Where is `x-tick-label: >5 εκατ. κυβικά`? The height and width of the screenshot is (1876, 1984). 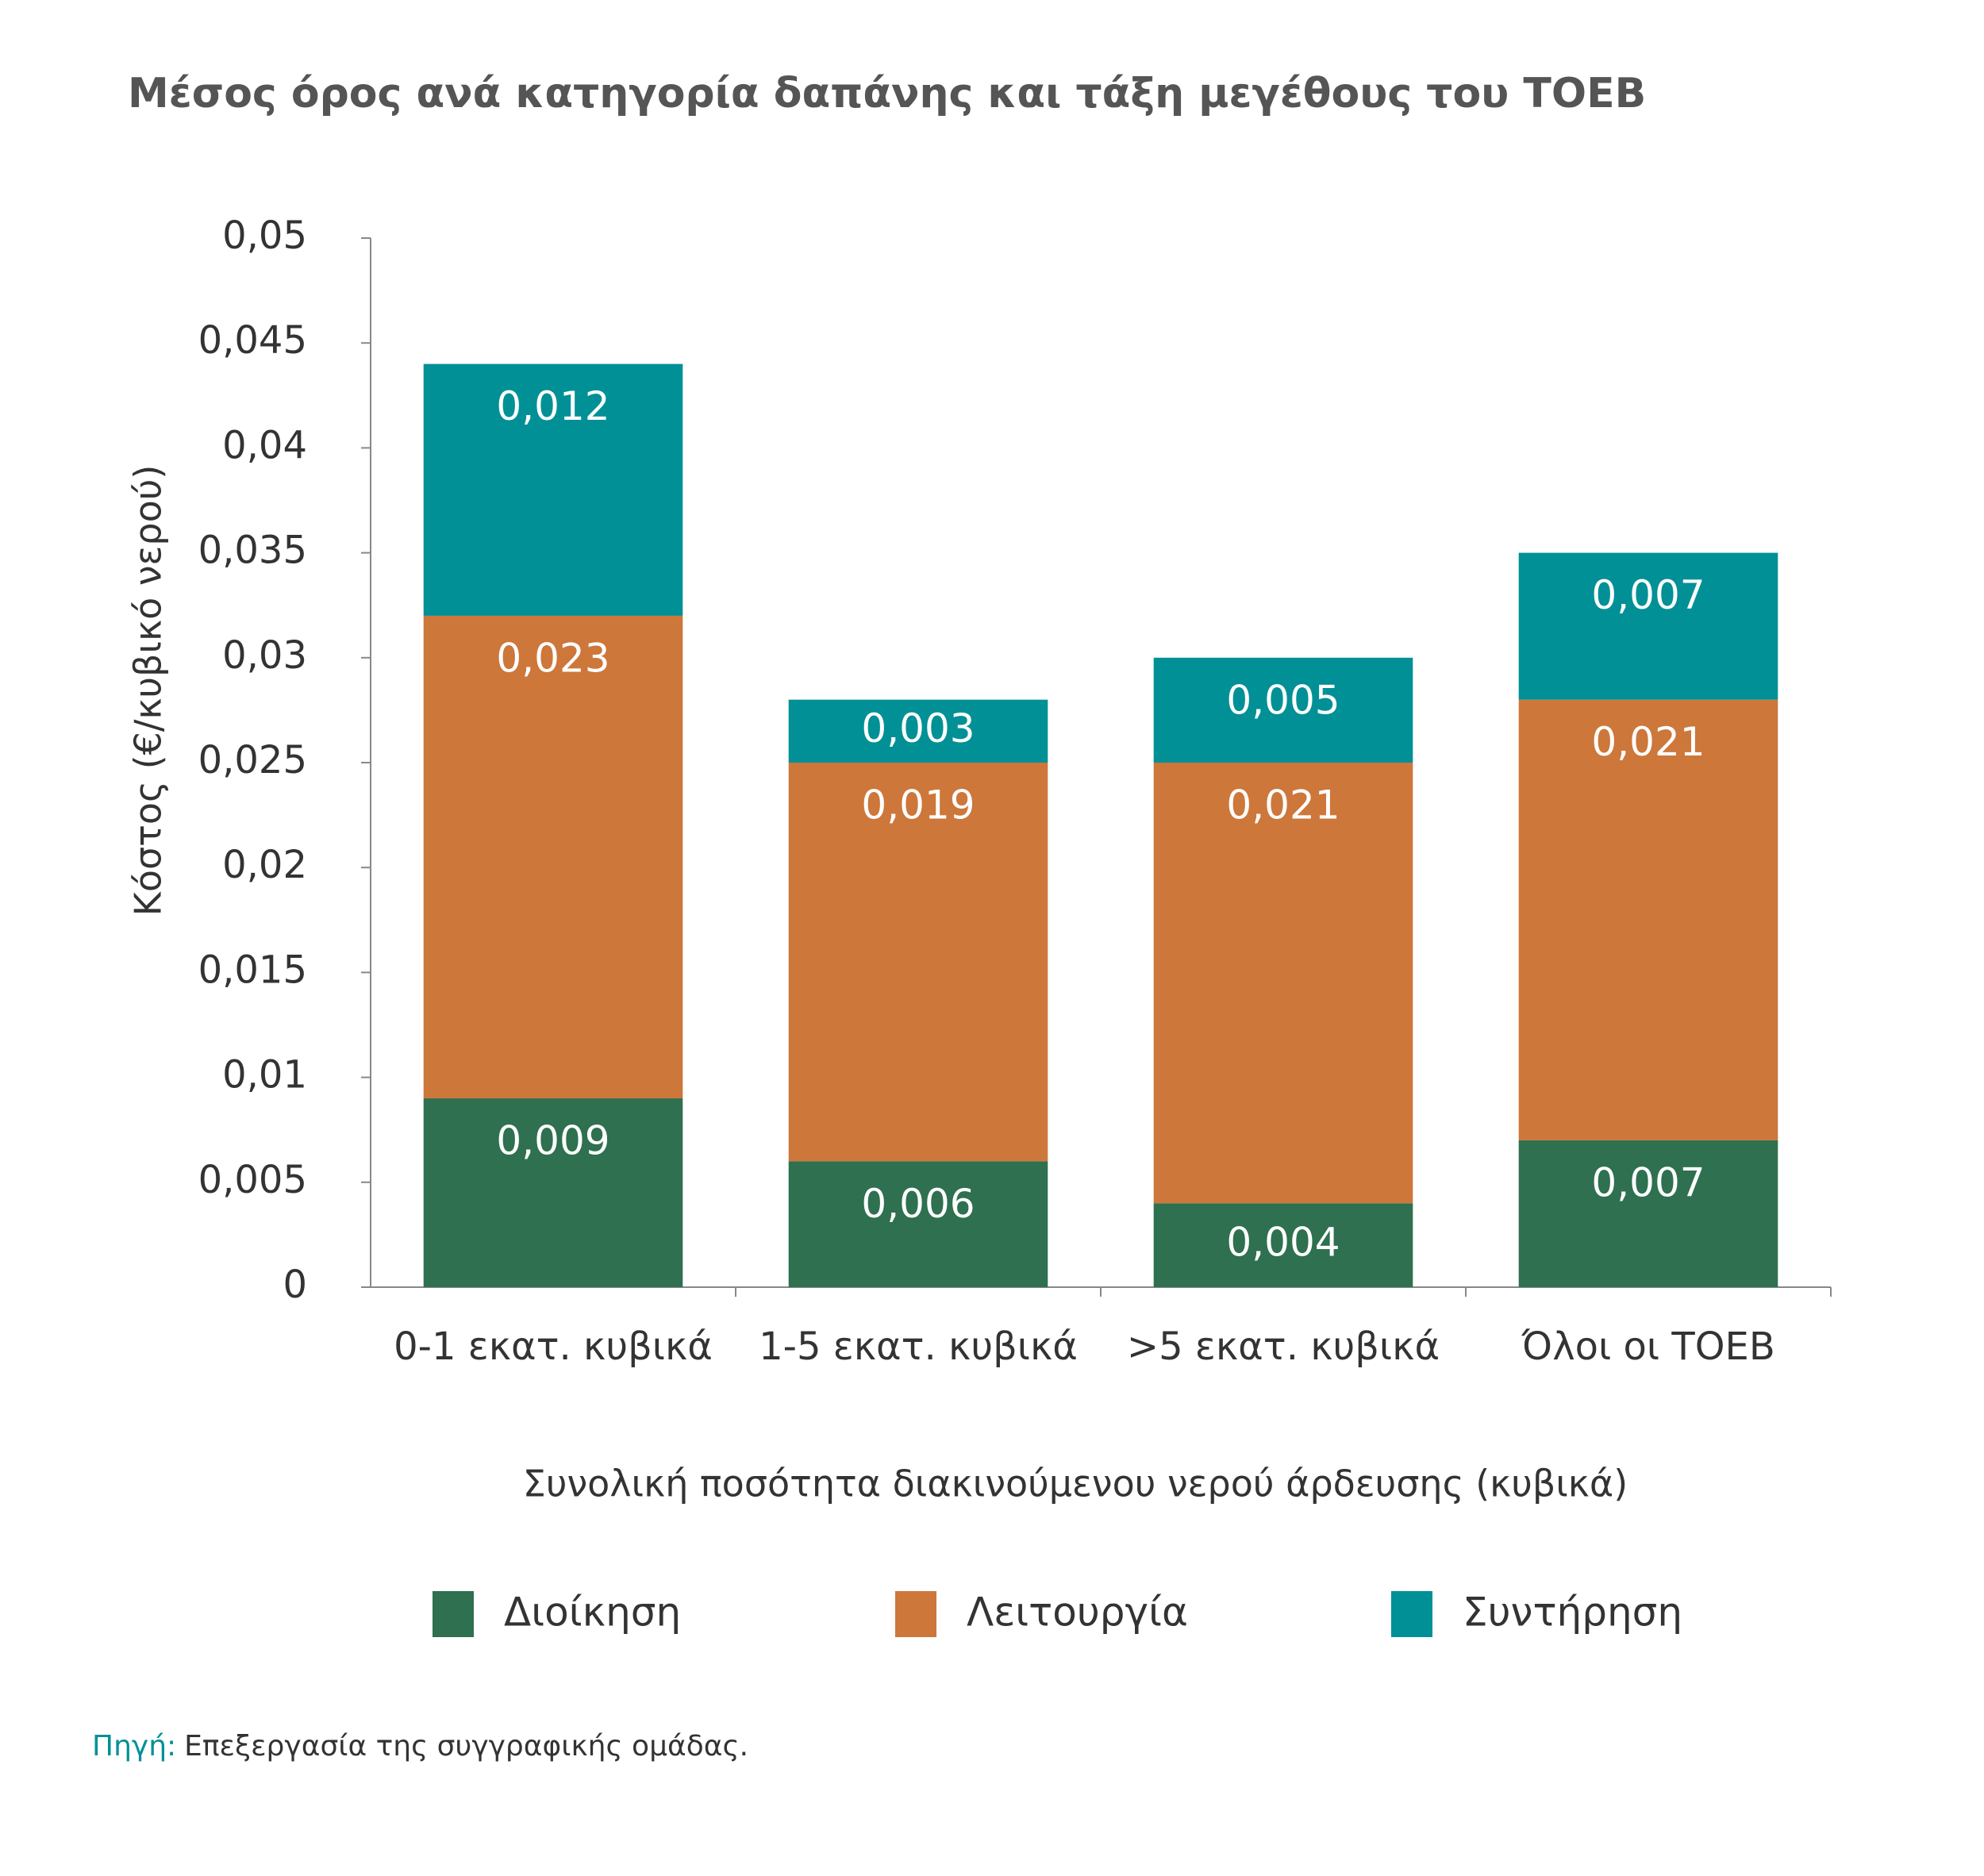
x-tick-label: >5 εκατ. κυβικά is located at coordinates (1283, 1346).